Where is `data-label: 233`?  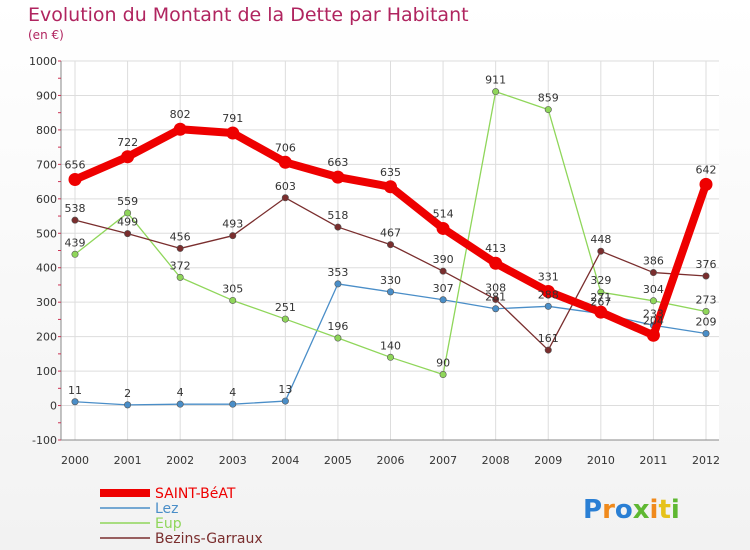 data-label: 233 is located at coordinates (653, 313).